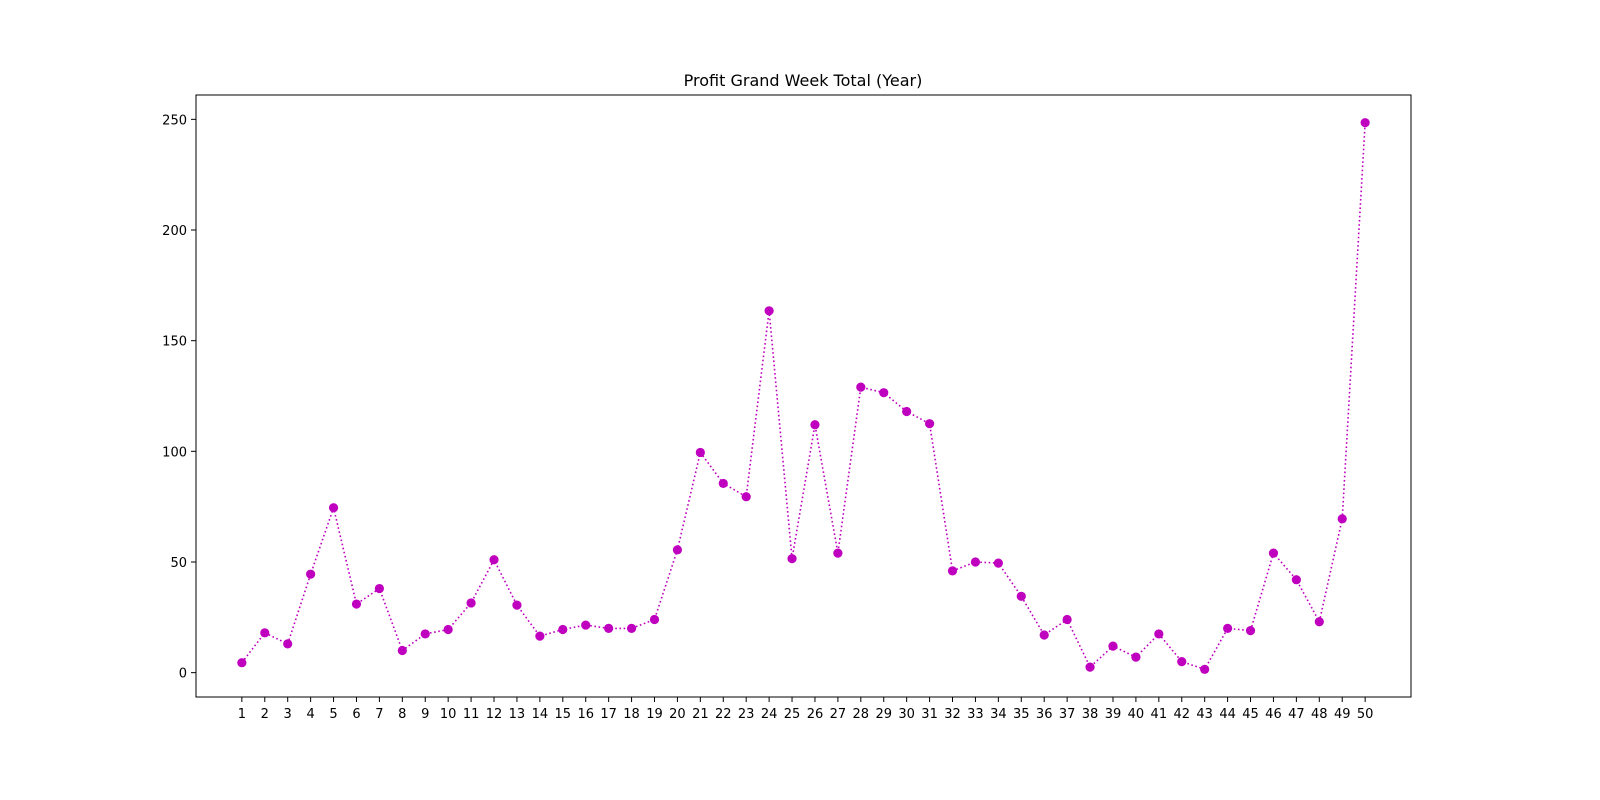  Describe the element at coordinates (585, 714) in the screenshot. I see `x-tick-label: 16` at that location.